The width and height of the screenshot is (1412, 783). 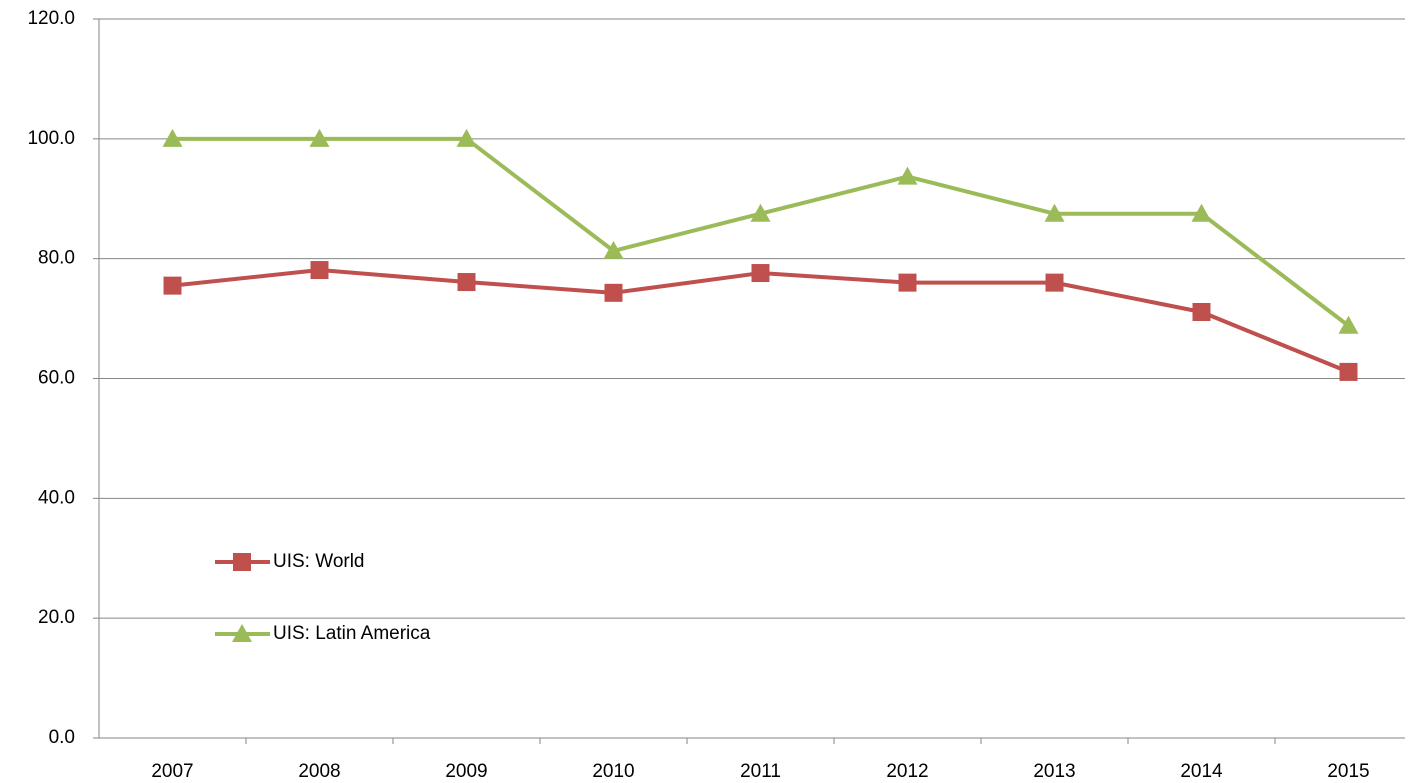 What do you see at coordinates (62, 737) in the screenshot?
I see `y-tick-label: 0.0` at bounding box center [62, 737].